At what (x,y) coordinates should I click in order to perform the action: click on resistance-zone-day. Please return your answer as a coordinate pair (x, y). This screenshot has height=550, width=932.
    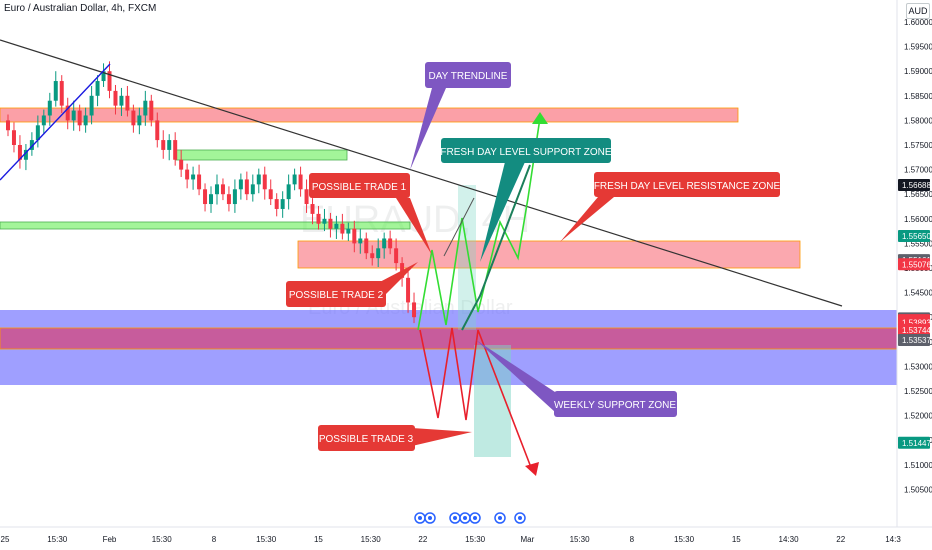
    Looking at the image, I should click on (549, 254).